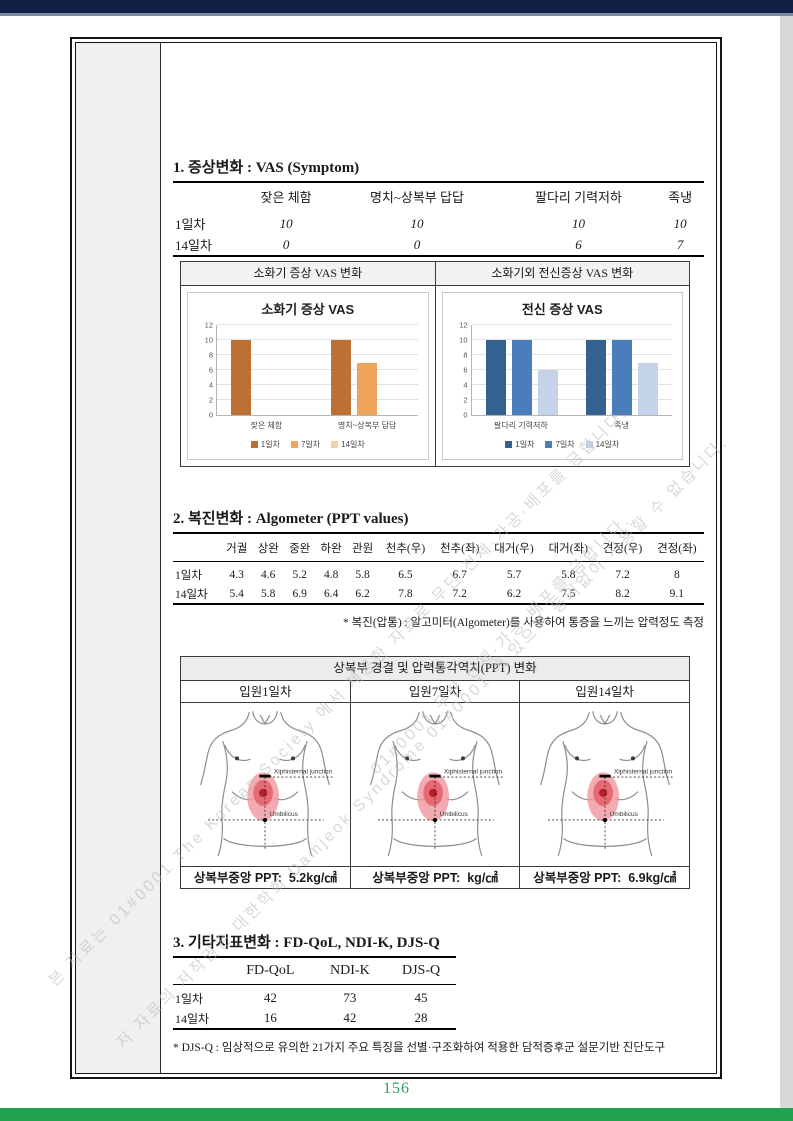 The image size is (793, 1121). I want to click on table-cell: 73, so click(350, 997).